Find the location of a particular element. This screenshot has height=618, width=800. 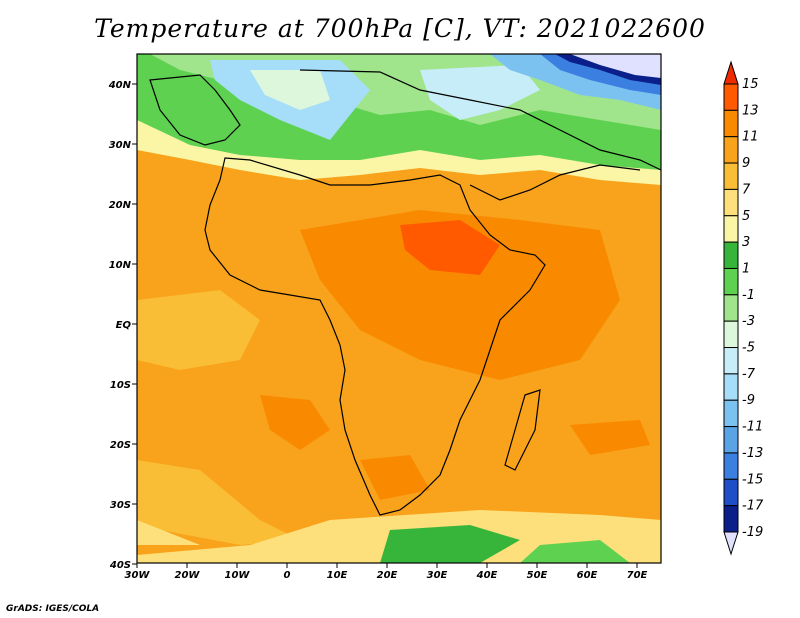

lat-tick-label: 30S is located at coordinates (120, 505).